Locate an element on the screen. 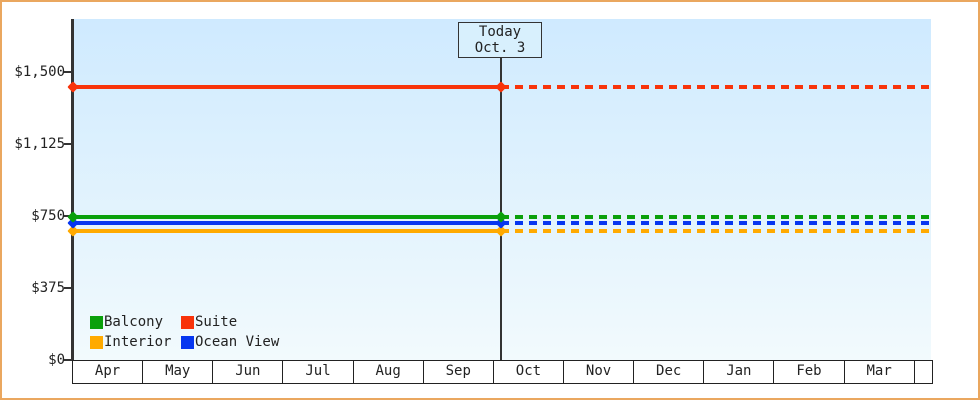  y-axis-tick-label: $1,500 is located at coordinates (39, 72).